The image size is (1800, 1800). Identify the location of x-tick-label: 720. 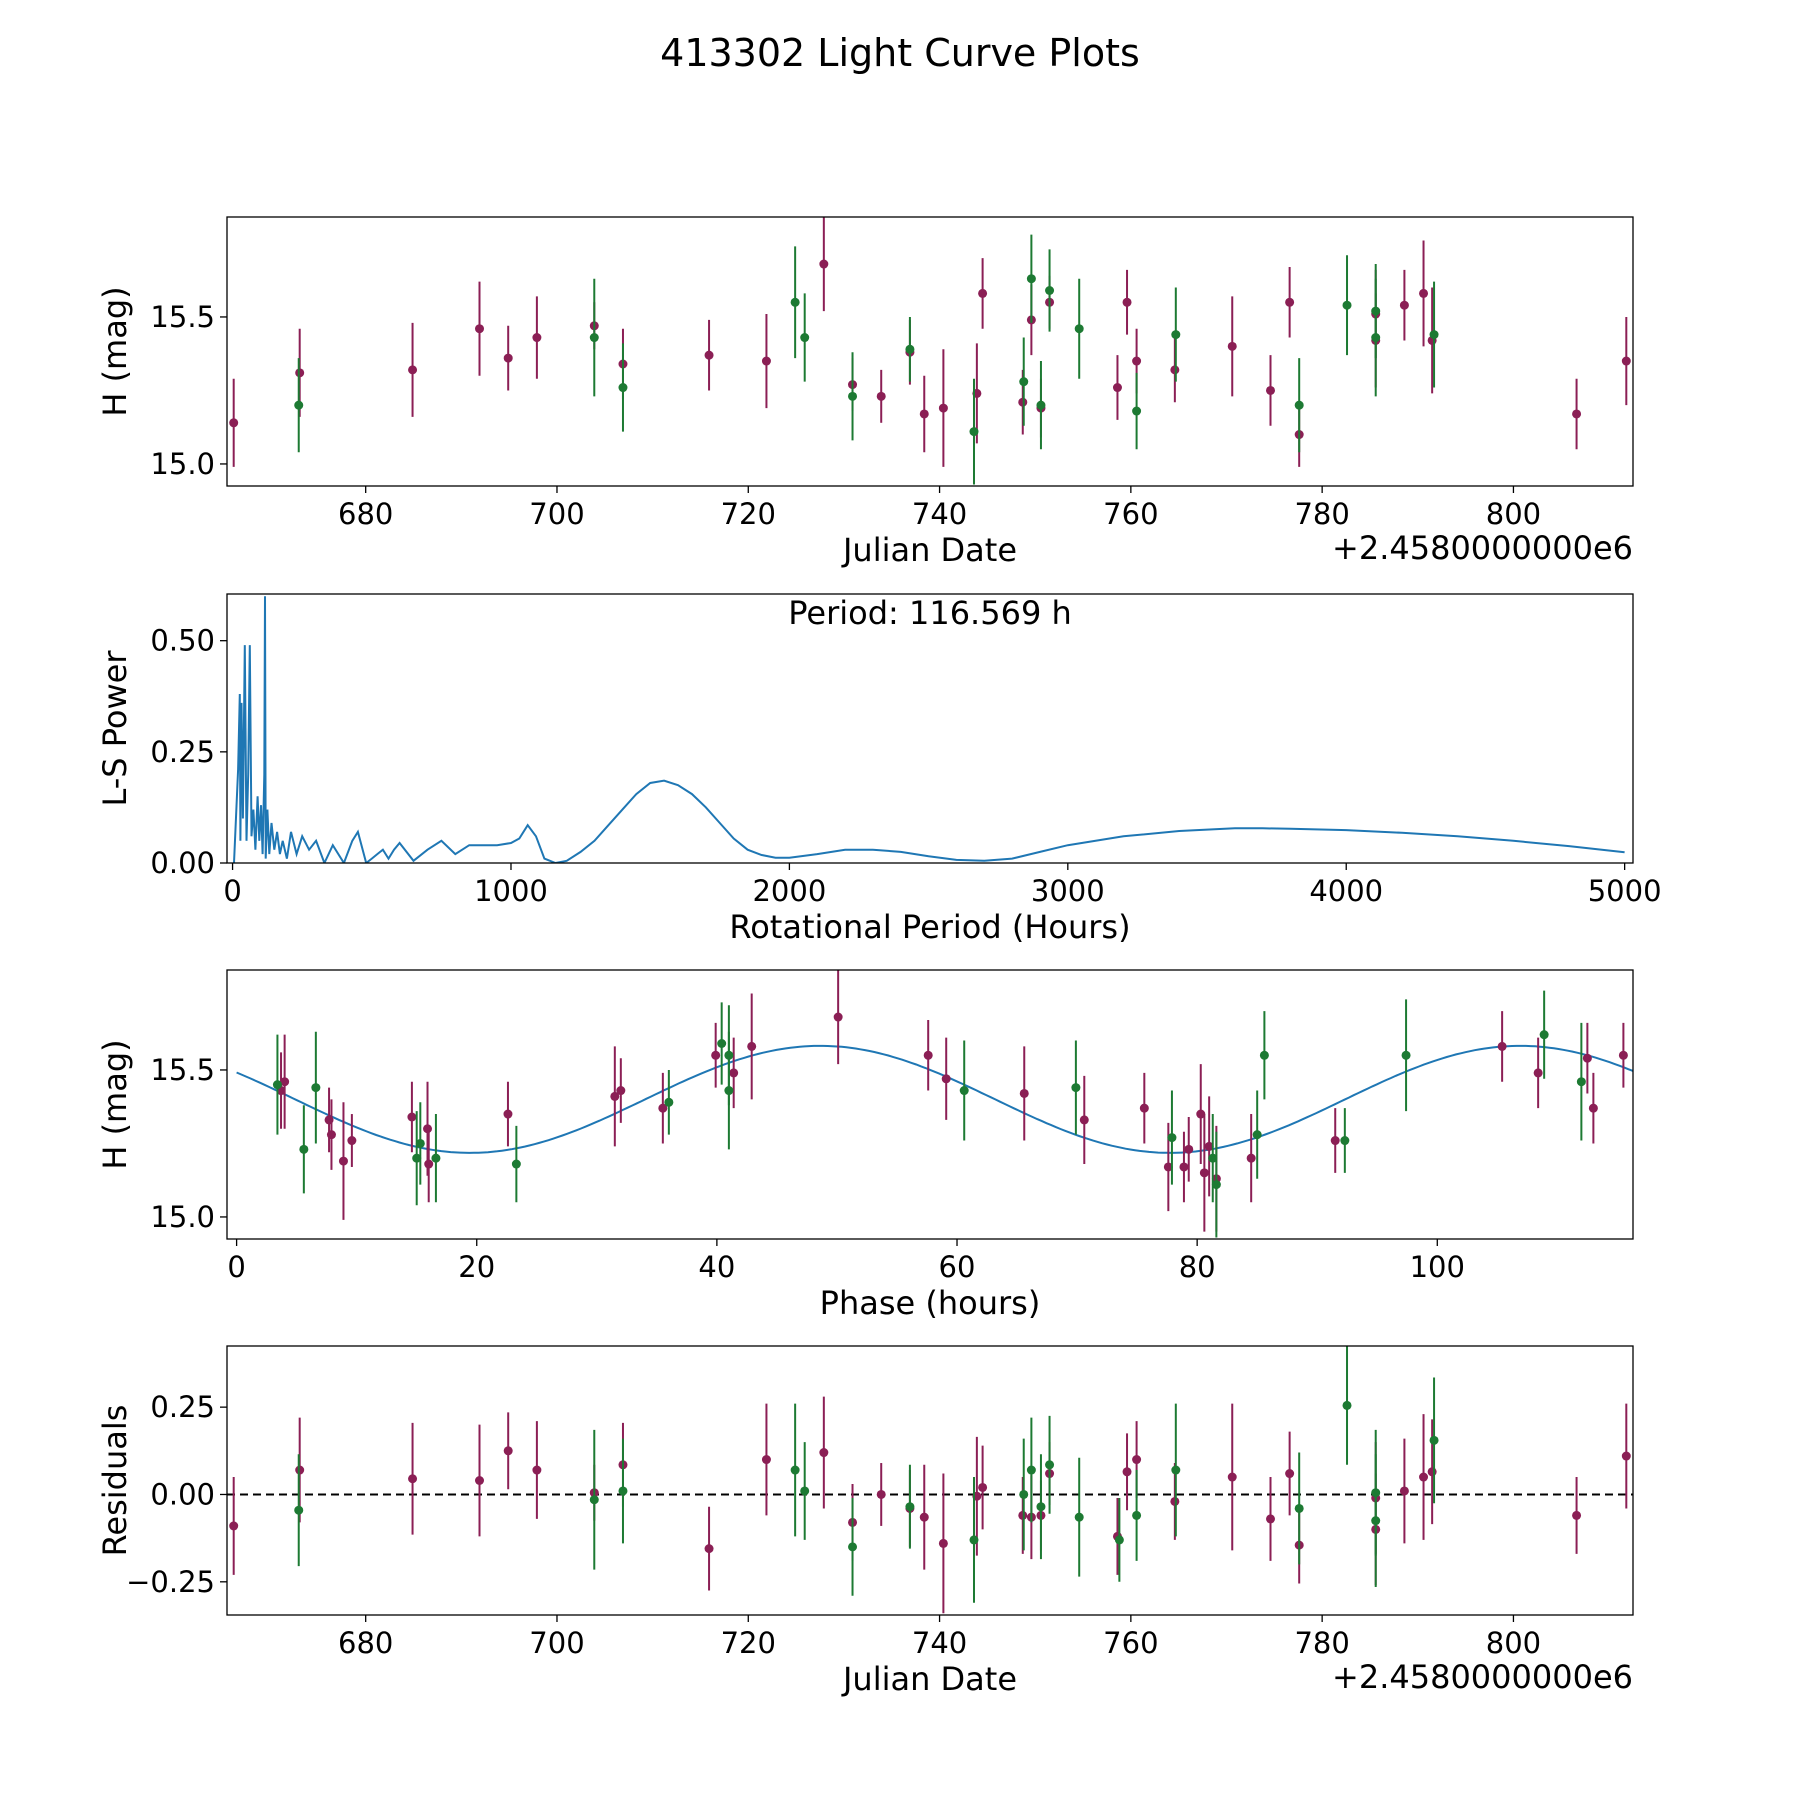
(748, 1643).